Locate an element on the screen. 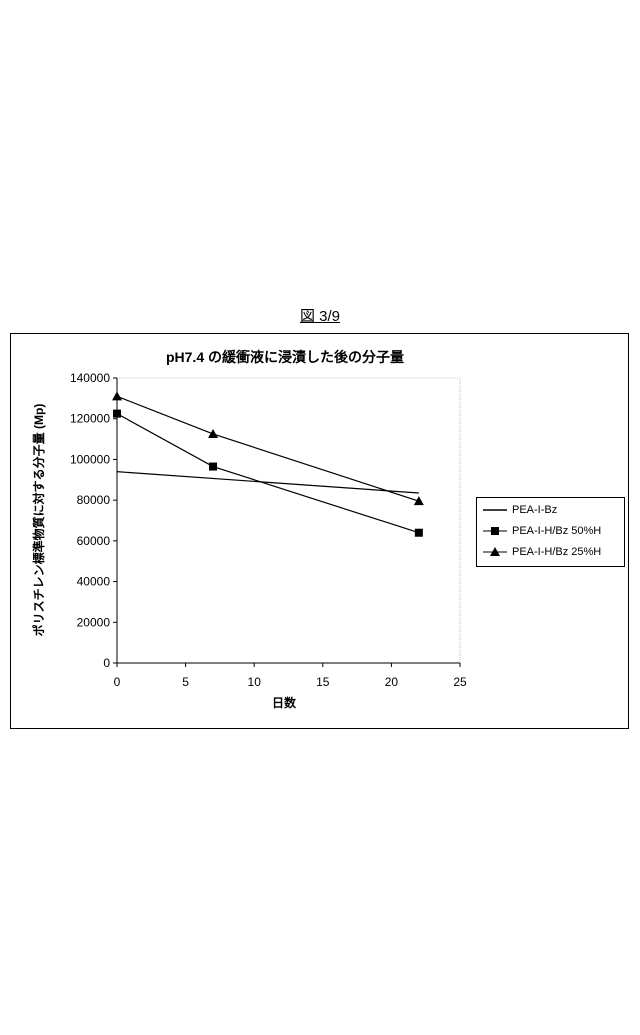 This screenshot has width=640, height=1035. x-tick-label: 25 is located at coordinates (460, 682).